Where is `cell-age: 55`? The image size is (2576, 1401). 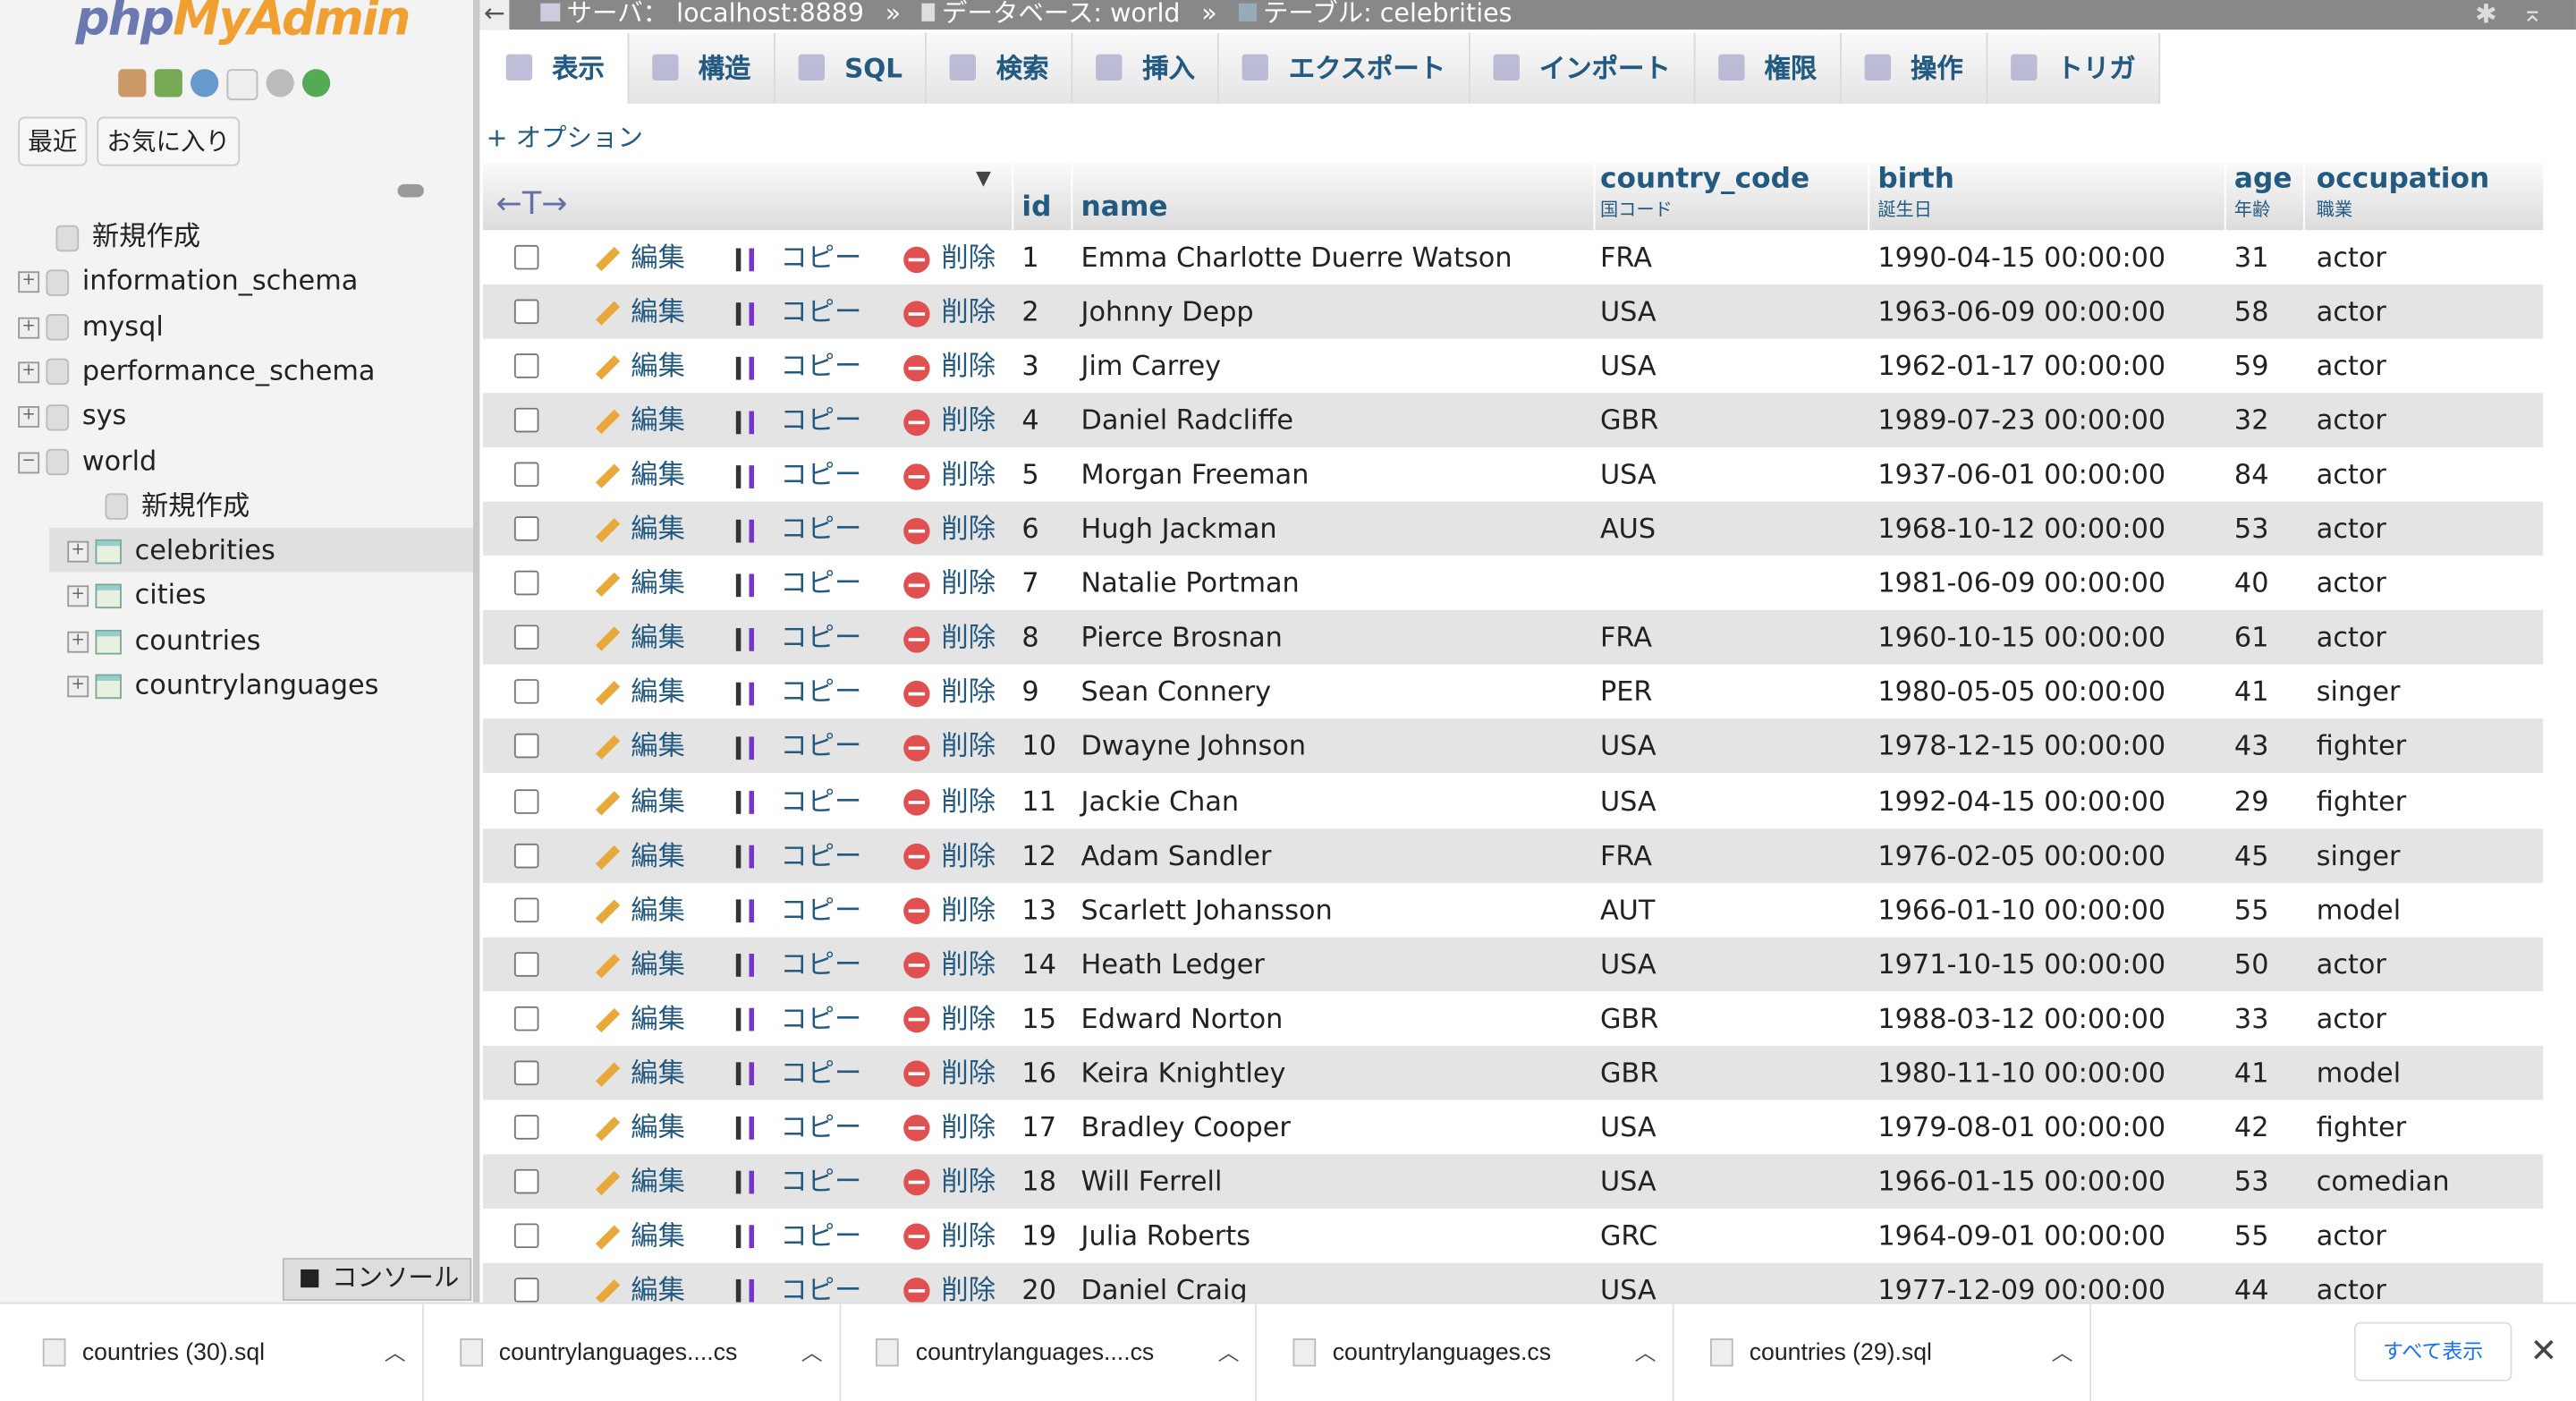 cell-age: 55 is located at coordinates (2251, 910).